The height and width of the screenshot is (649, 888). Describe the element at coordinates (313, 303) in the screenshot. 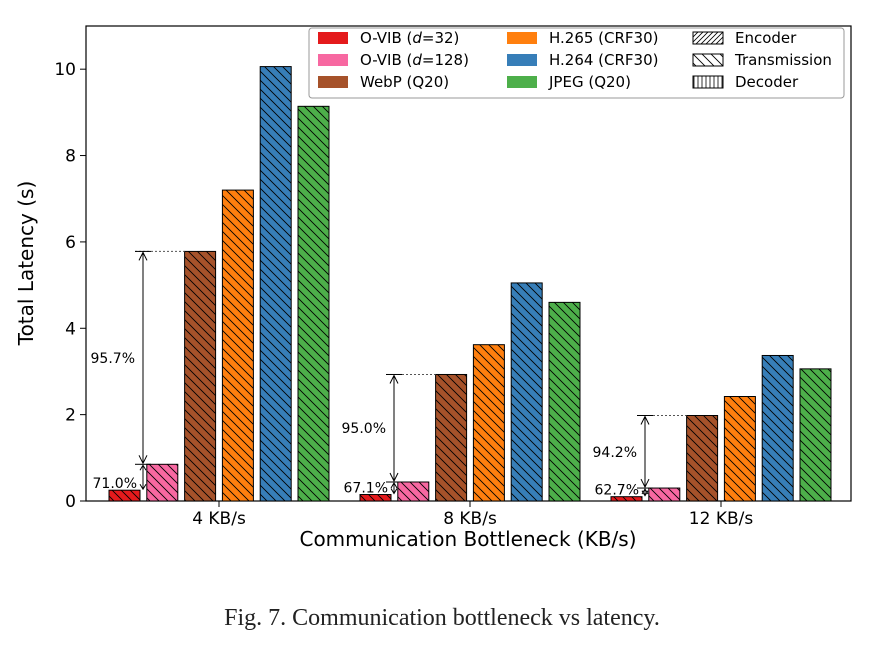

I see `bar-jpeg-q20-4-kb-s-hatch` at that location.